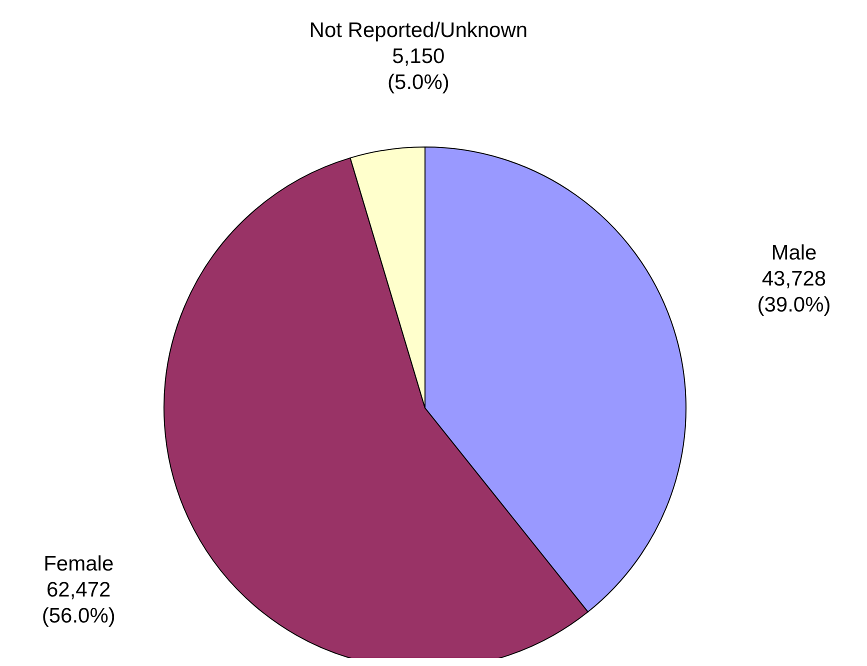 This screenshot has width=867, height=666. Describe the element at coordinates (794, 252) in the screenshot. I see `slice-label: Male` at that location.